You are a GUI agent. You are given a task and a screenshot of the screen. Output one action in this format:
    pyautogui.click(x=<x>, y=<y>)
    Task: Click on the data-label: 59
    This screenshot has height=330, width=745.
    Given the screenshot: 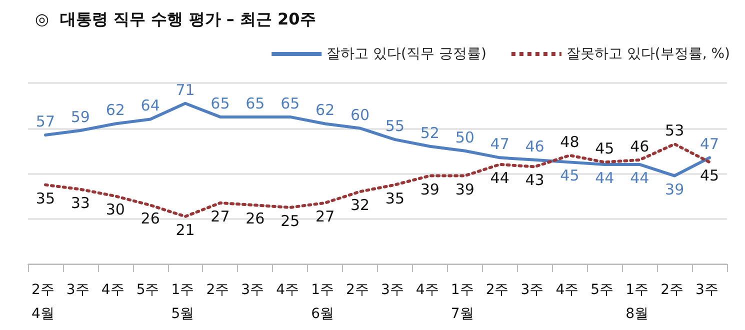 What is the action you would take?
    pyautogui.click(x=80, y=117)
    